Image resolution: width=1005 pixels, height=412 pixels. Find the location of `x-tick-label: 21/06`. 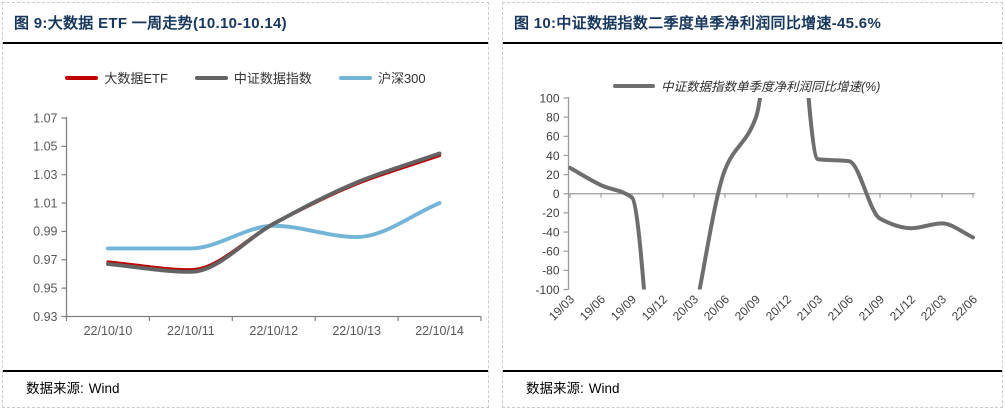

x-tick-label: 21/06 is located at coordinates (840, 307).